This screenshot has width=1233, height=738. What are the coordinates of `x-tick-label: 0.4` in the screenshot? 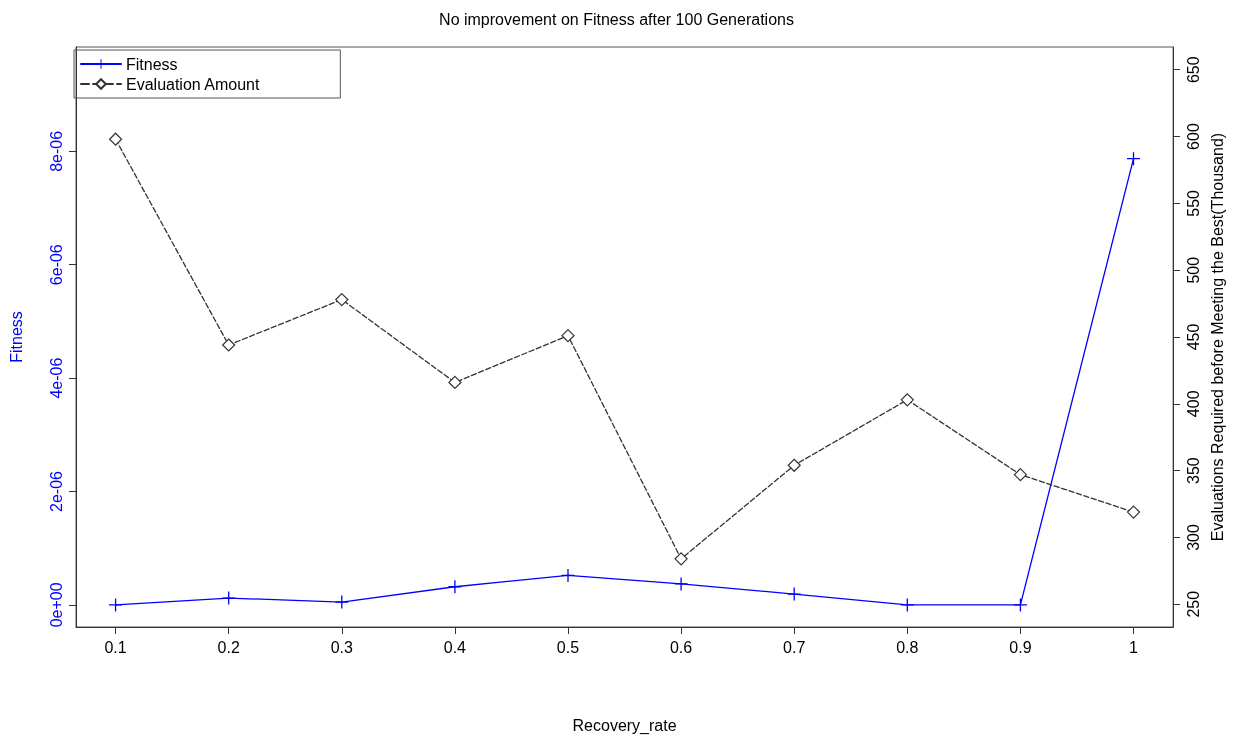 It's located at (455, 647).